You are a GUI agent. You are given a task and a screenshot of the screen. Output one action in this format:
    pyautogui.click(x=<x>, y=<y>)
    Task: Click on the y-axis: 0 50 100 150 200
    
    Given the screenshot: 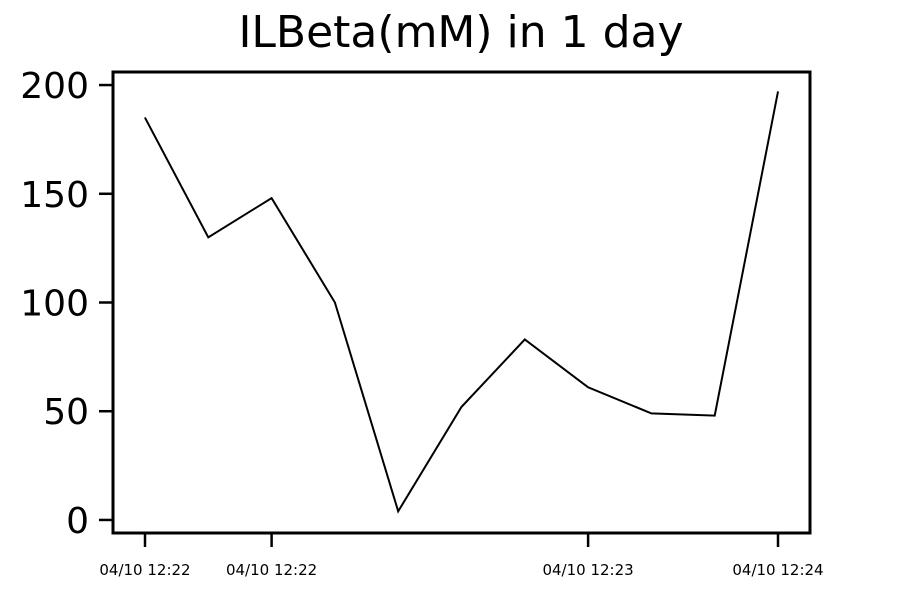 What is the action you would take?
    pyautogui.click(x=66, y=304)
    